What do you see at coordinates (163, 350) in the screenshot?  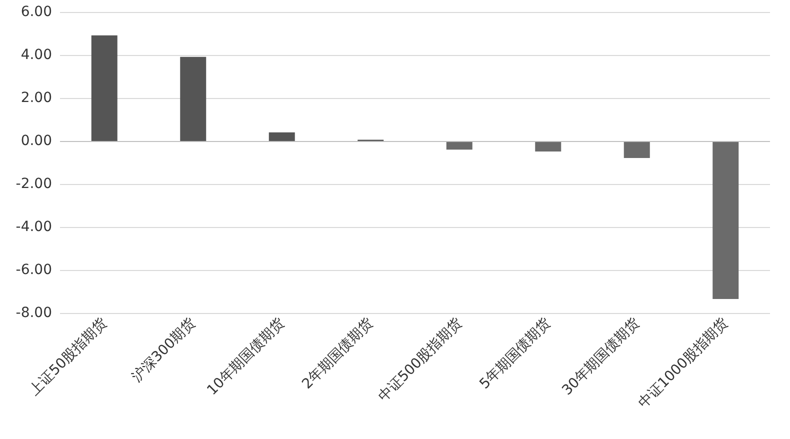 I see `x-tick-label: 沪深300期货` at bounding box center [163, 350].